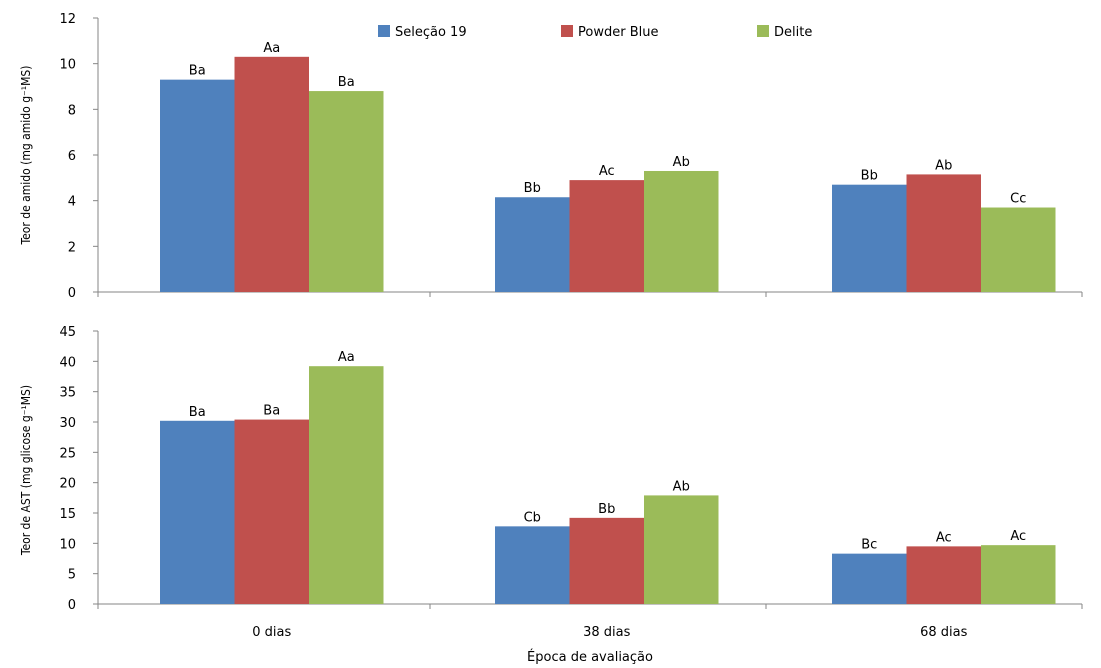  I want to click on y-tick-label: 45, so click(67, 332).